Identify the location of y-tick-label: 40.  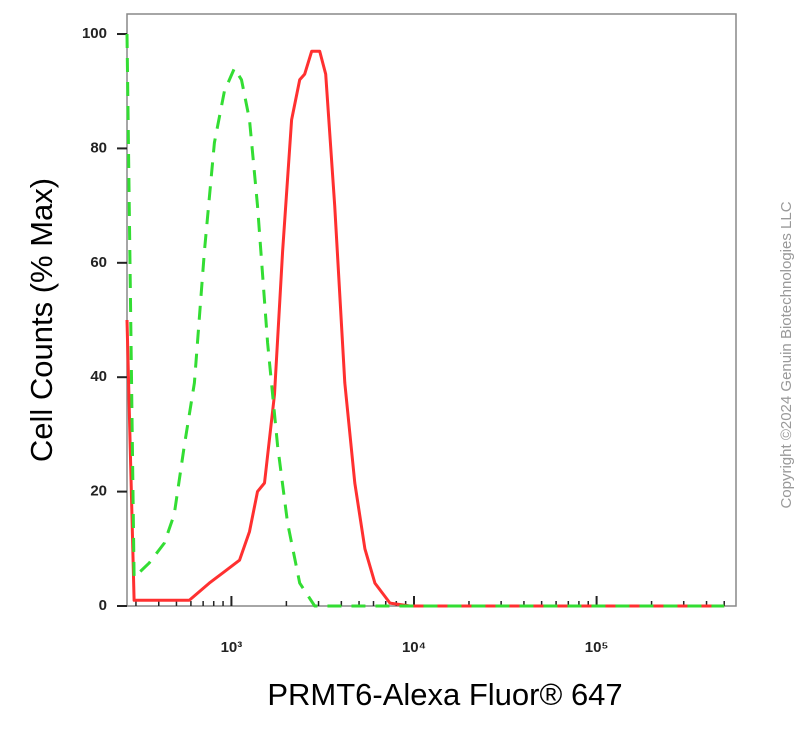
(98, 376).